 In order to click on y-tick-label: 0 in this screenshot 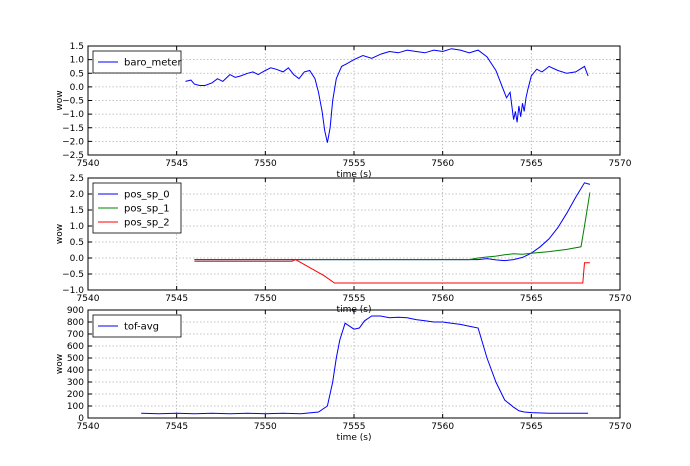, I will do `click(81, 419)`.